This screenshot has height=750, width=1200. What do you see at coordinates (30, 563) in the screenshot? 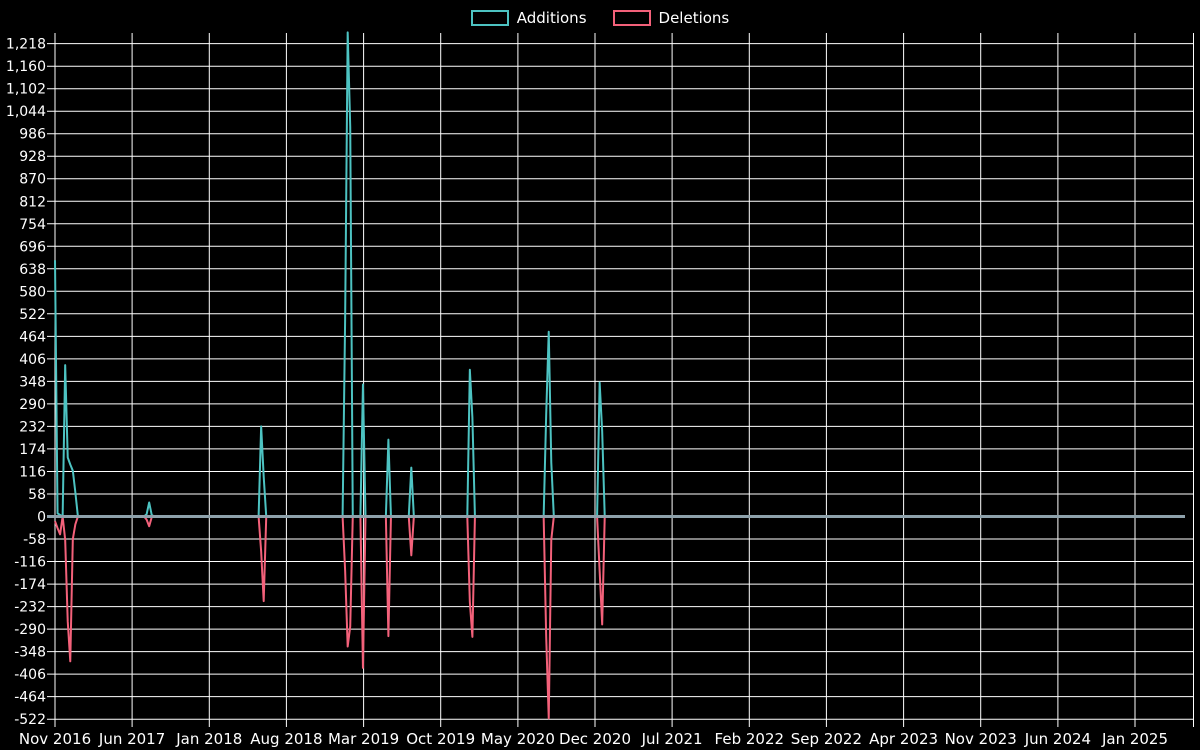
I see `svg-text: -116` at bounding box center [30, 563].